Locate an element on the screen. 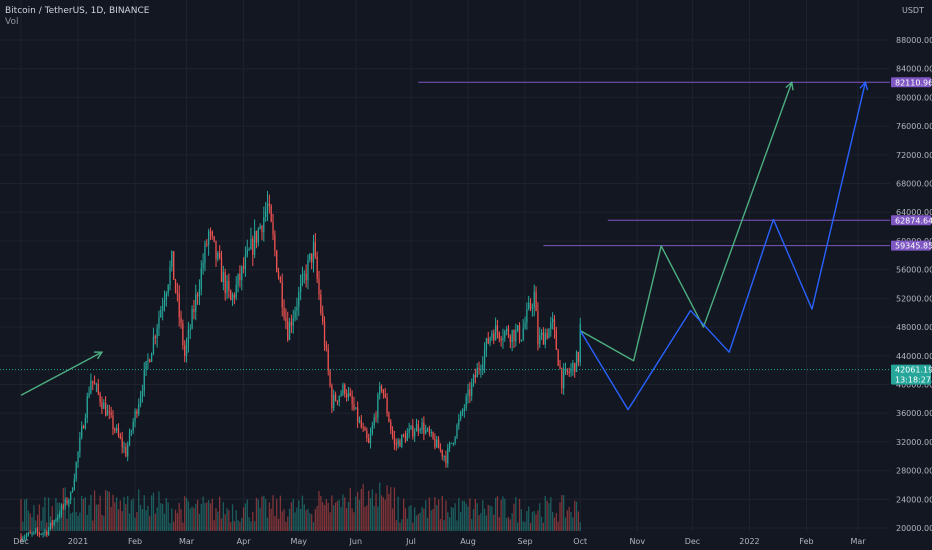 Image resolution: width=932 pixels, height=550 pixels. x-tick-label: Mar is located at coordinates (187, 541).